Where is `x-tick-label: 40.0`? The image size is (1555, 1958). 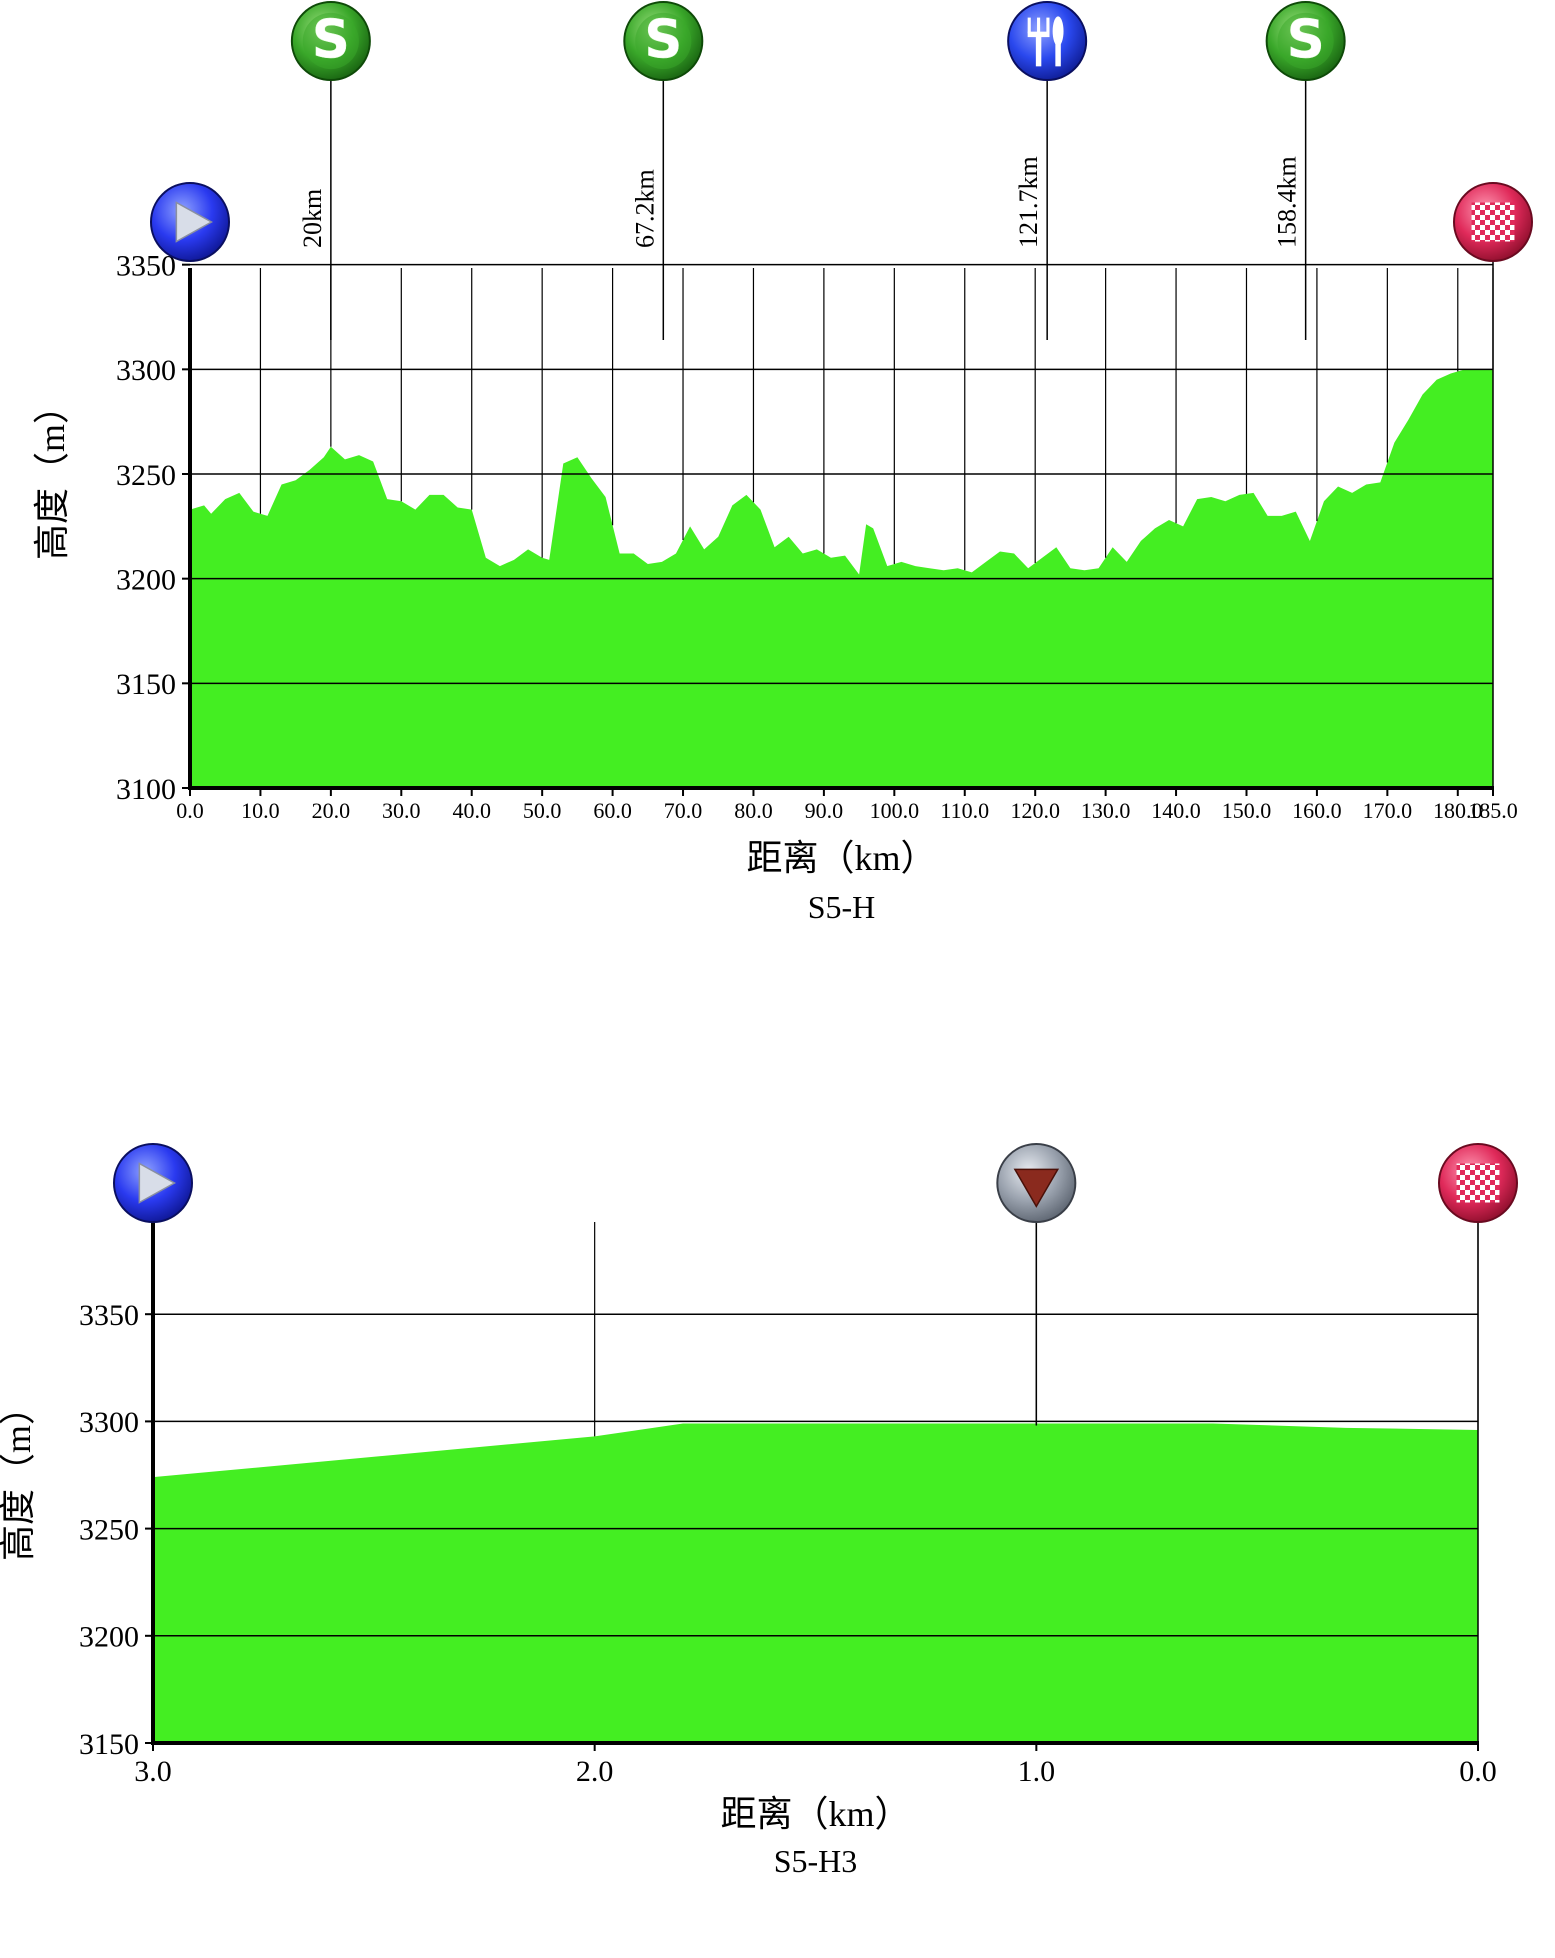
x-tick-label: 40.0 is located at coordinates (471, 810).